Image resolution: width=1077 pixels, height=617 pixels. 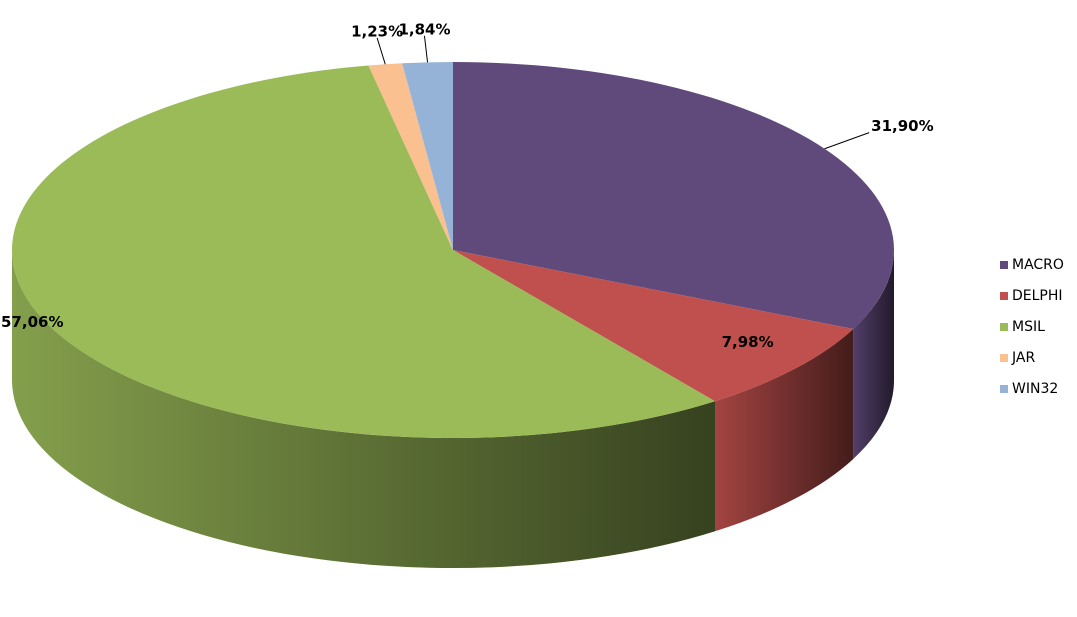 I want to click on value-label: 1,84%, so click(x=424, y=29).